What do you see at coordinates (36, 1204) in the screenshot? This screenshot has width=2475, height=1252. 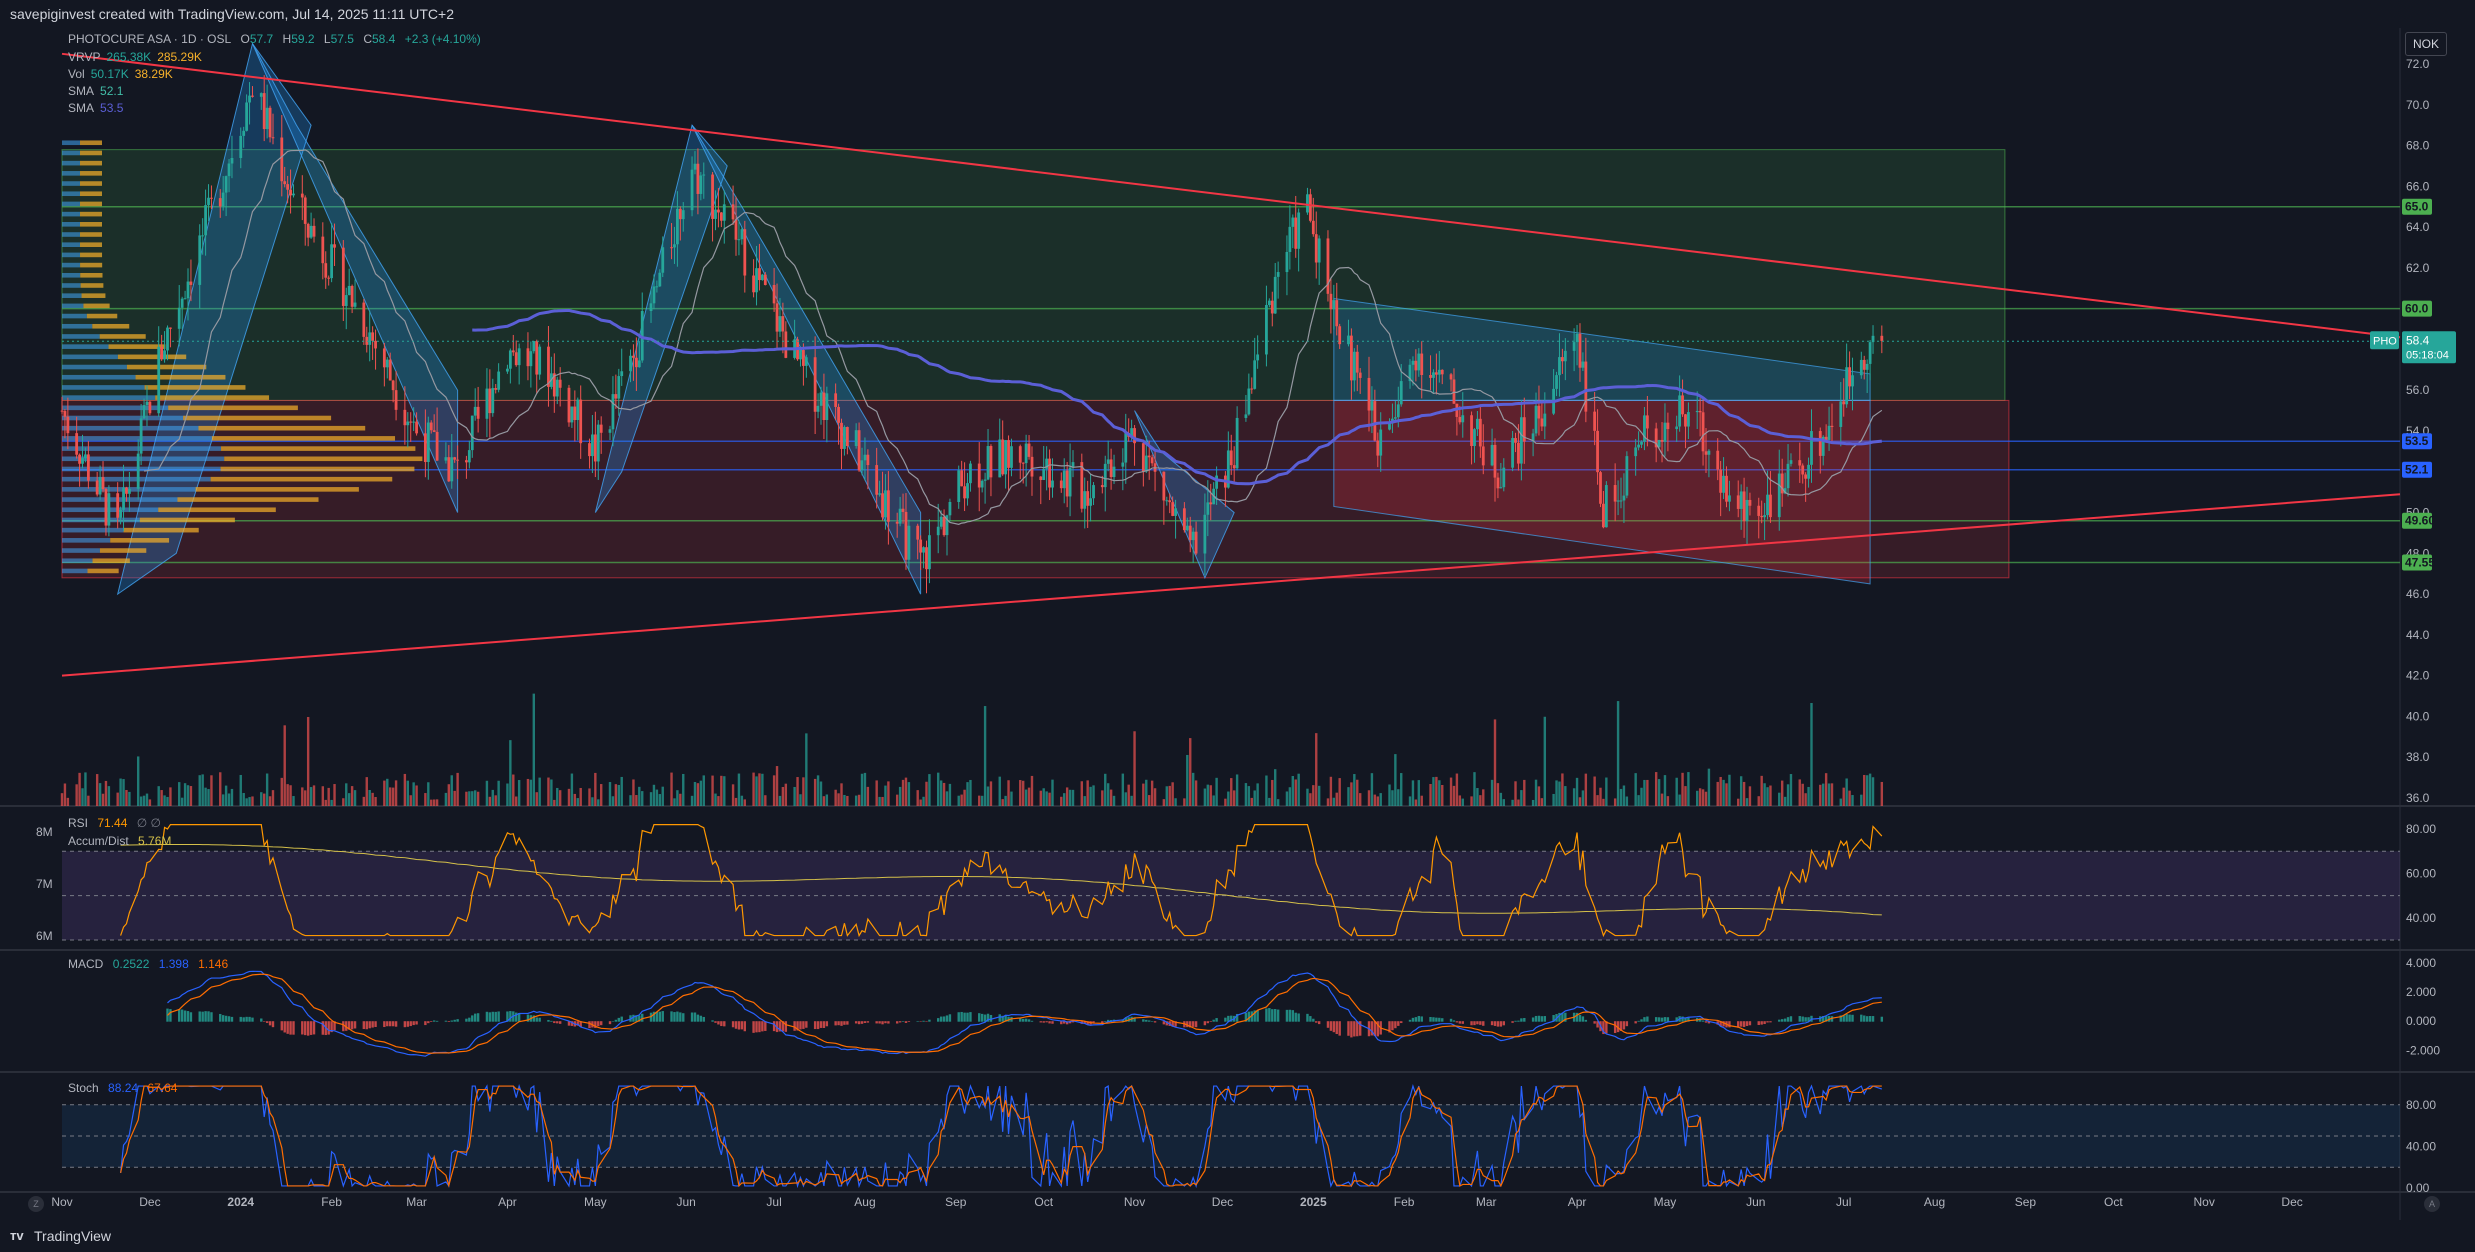 I see `zoom-button: Z` at bounding box center [36, 1204].